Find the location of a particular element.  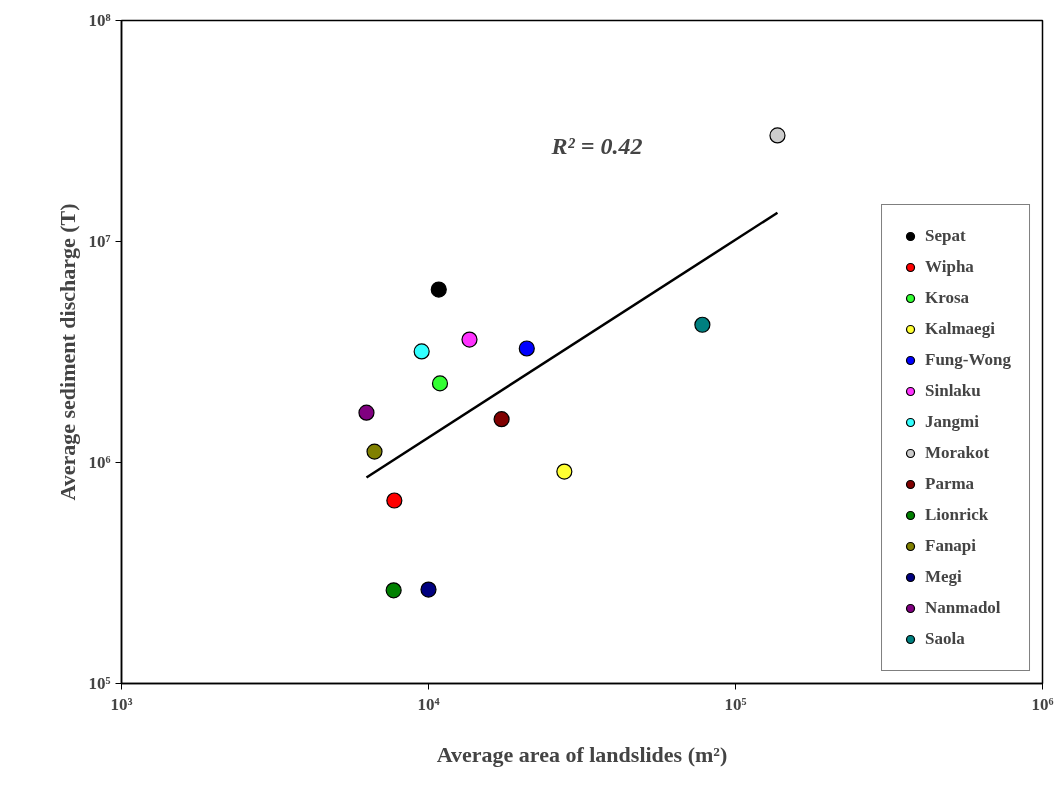

y-tick-label: 10⁷ is located at coordinates (99, 241).